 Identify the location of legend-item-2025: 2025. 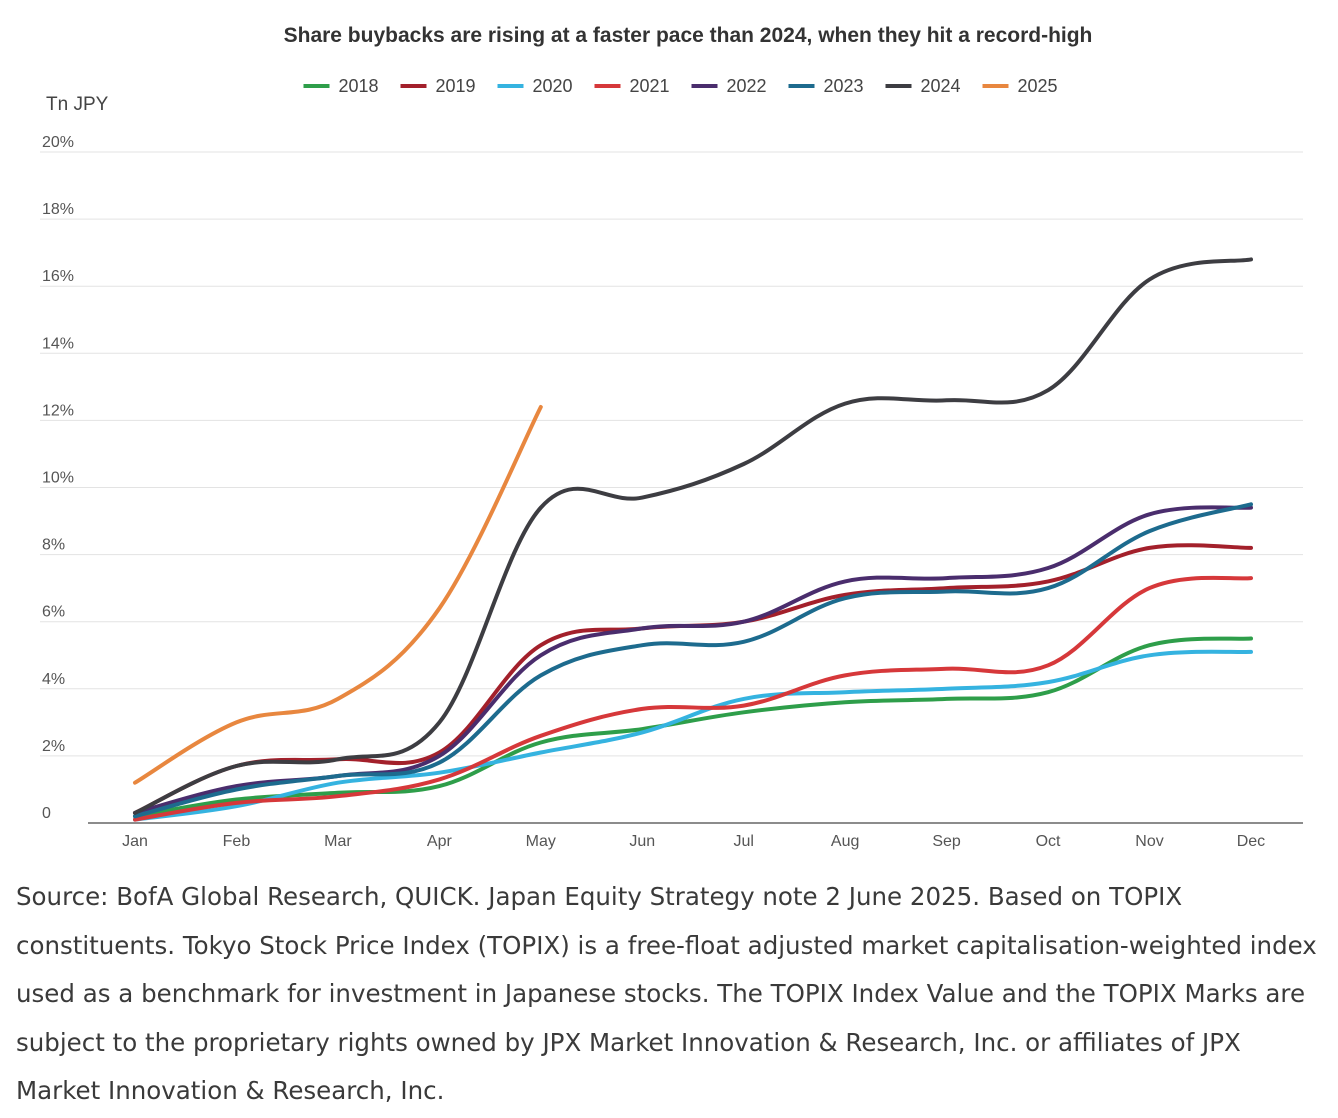
(1020, 86).